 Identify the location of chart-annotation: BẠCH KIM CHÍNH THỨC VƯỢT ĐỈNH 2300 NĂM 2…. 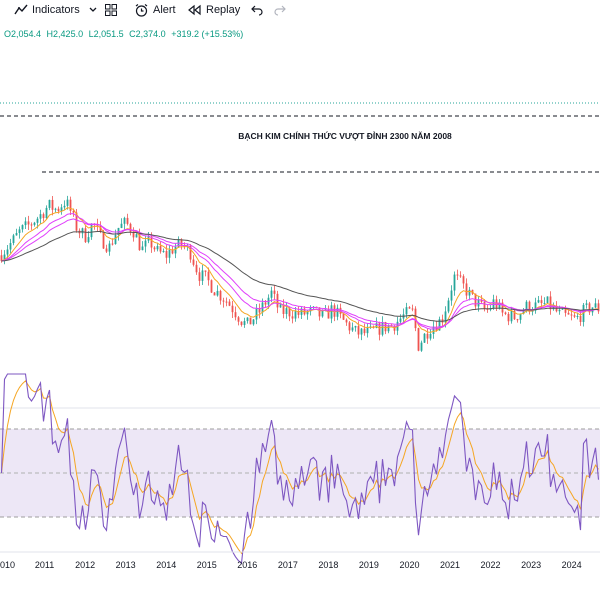
(345, 135).